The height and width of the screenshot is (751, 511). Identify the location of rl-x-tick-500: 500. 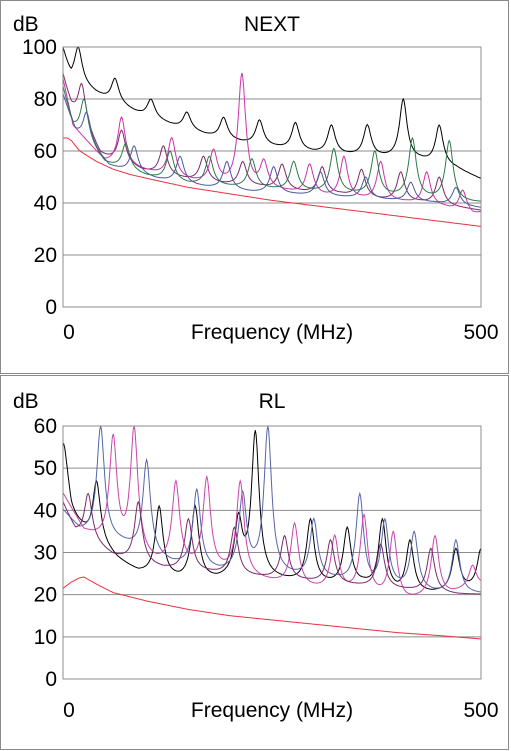
(480, 710).